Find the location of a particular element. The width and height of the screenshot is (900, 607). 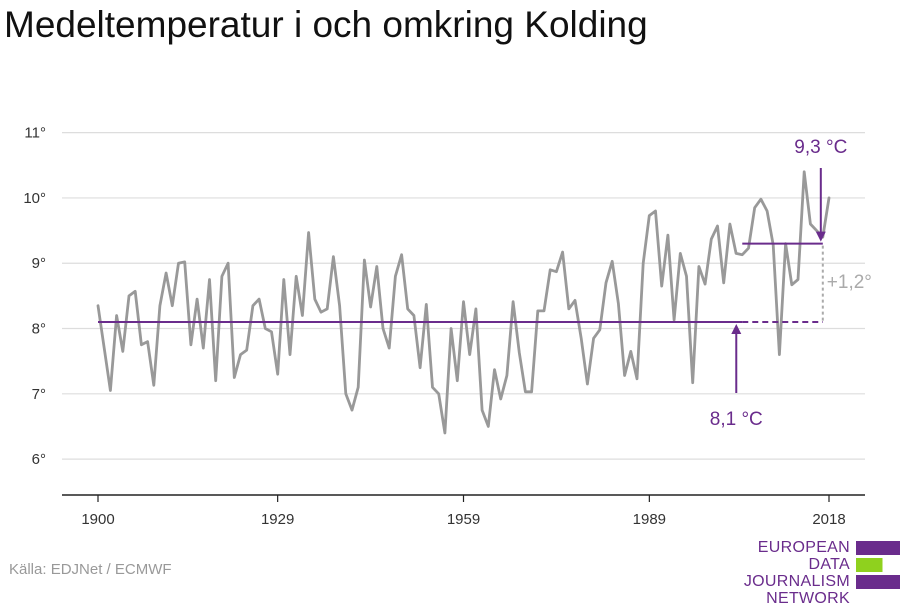

difference-label: +1,2° is located at coordinates (849, 282).